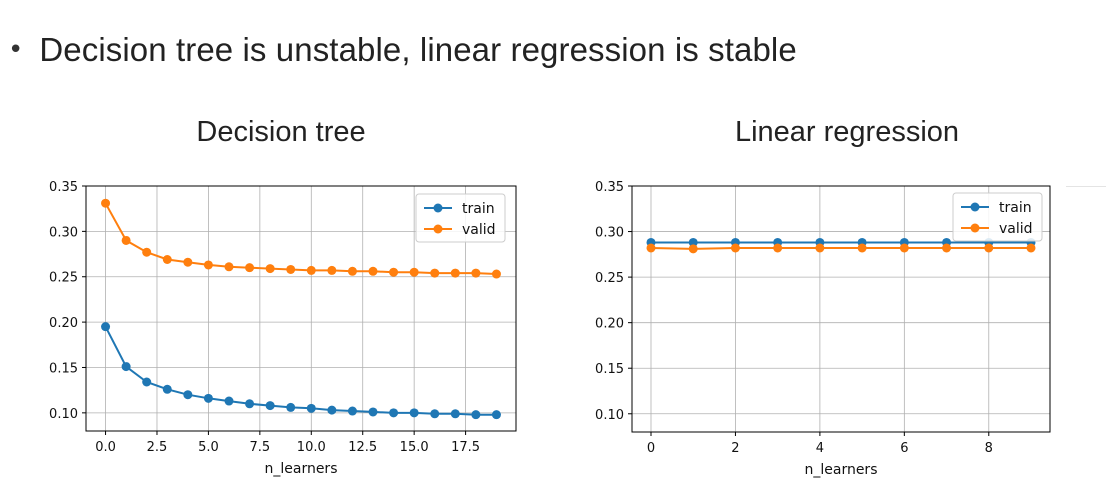 This screenshot has height=491, width=1106. I want to click on chart-title-decision-tree: Decision tree, so click(281, 132).